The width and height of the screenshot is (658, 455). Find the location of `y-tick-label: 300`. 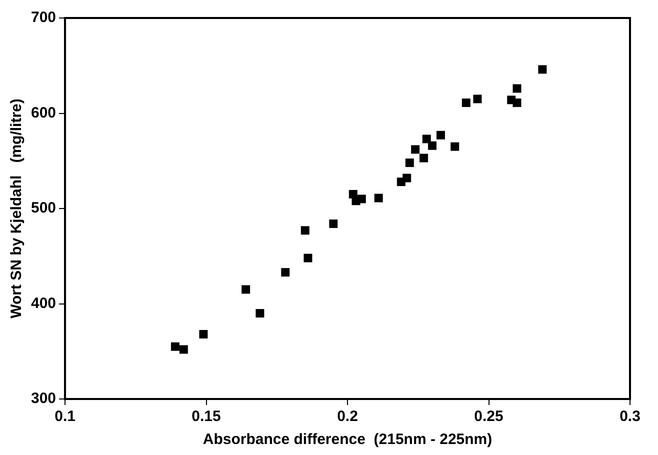

y-tick-label: 300 is located at coordinates (43, 399).